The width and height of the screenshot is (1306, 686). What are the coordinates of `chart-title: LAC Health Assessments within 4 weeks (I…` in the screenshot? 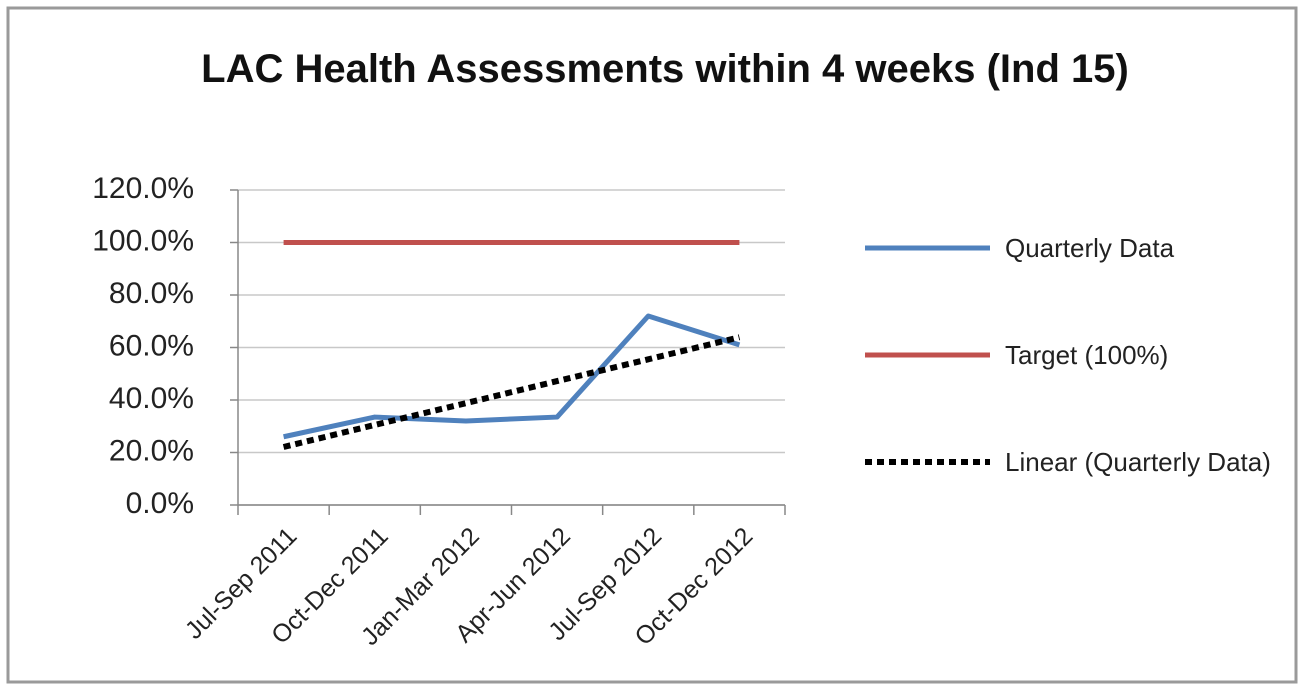 It's located at (665, 69).